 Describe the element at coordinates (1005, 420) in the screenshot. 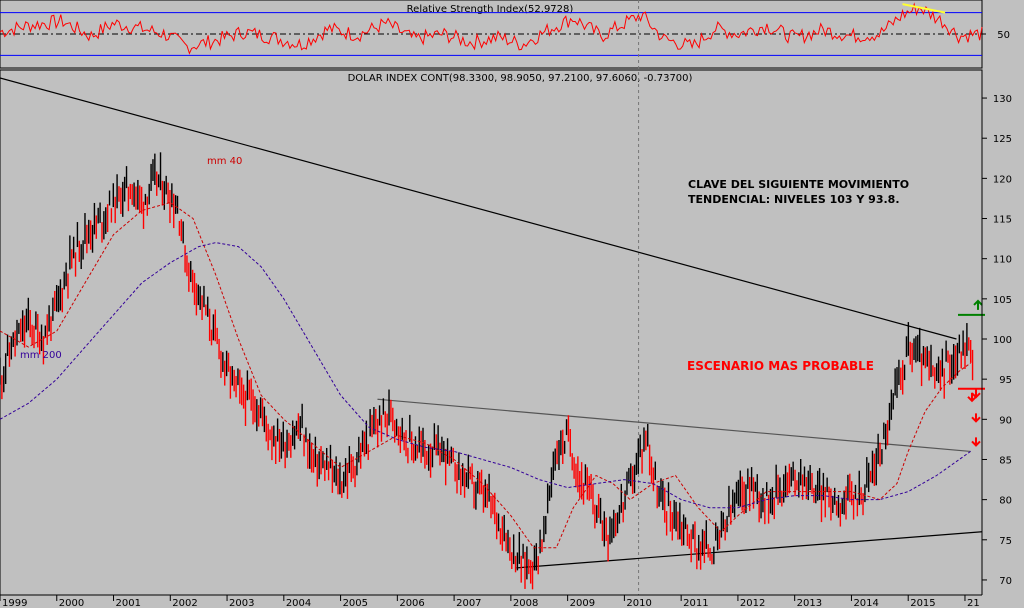

I see `price-ytick-label: 90` at that location.